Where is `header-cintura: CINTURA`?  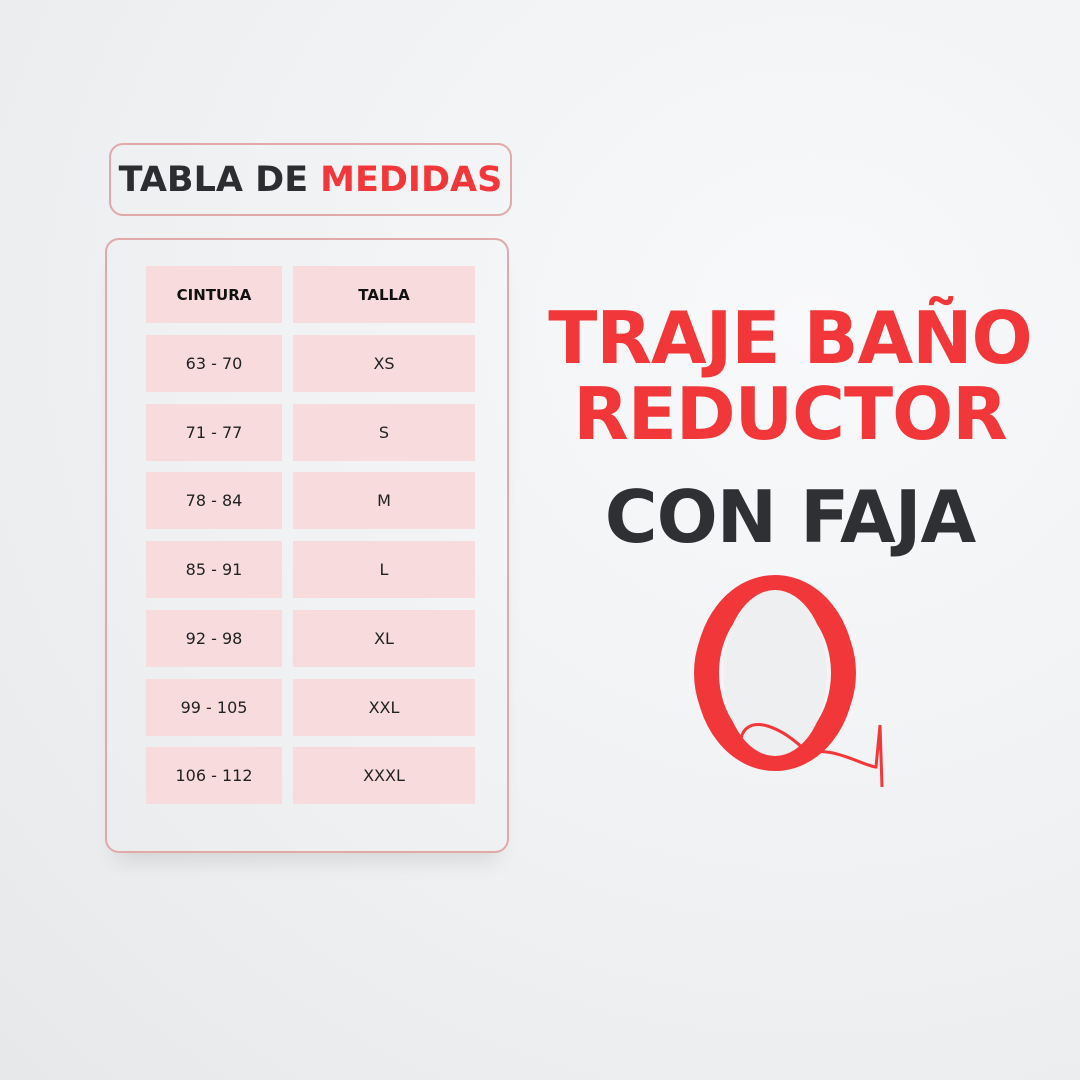 header-cintura: CINTURA is located at coordinates (214, 294).